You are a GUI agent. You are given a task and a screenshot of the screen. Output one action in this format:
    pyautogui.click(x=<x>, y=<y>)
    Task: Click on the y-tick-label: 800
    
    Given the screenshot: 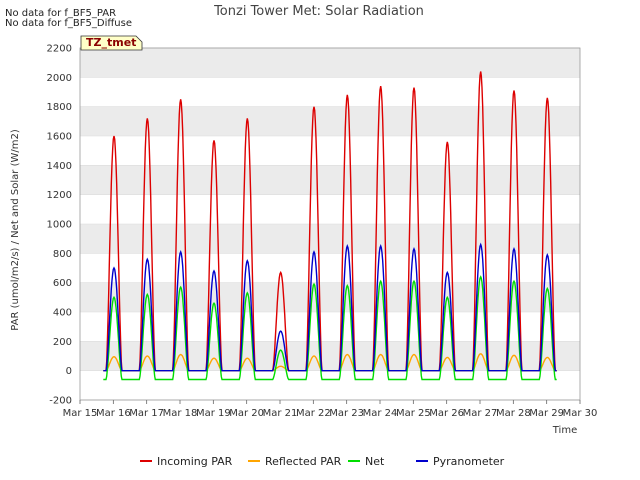 What is the action you would take?
    pyautogui.click(x=62, y=254)
    